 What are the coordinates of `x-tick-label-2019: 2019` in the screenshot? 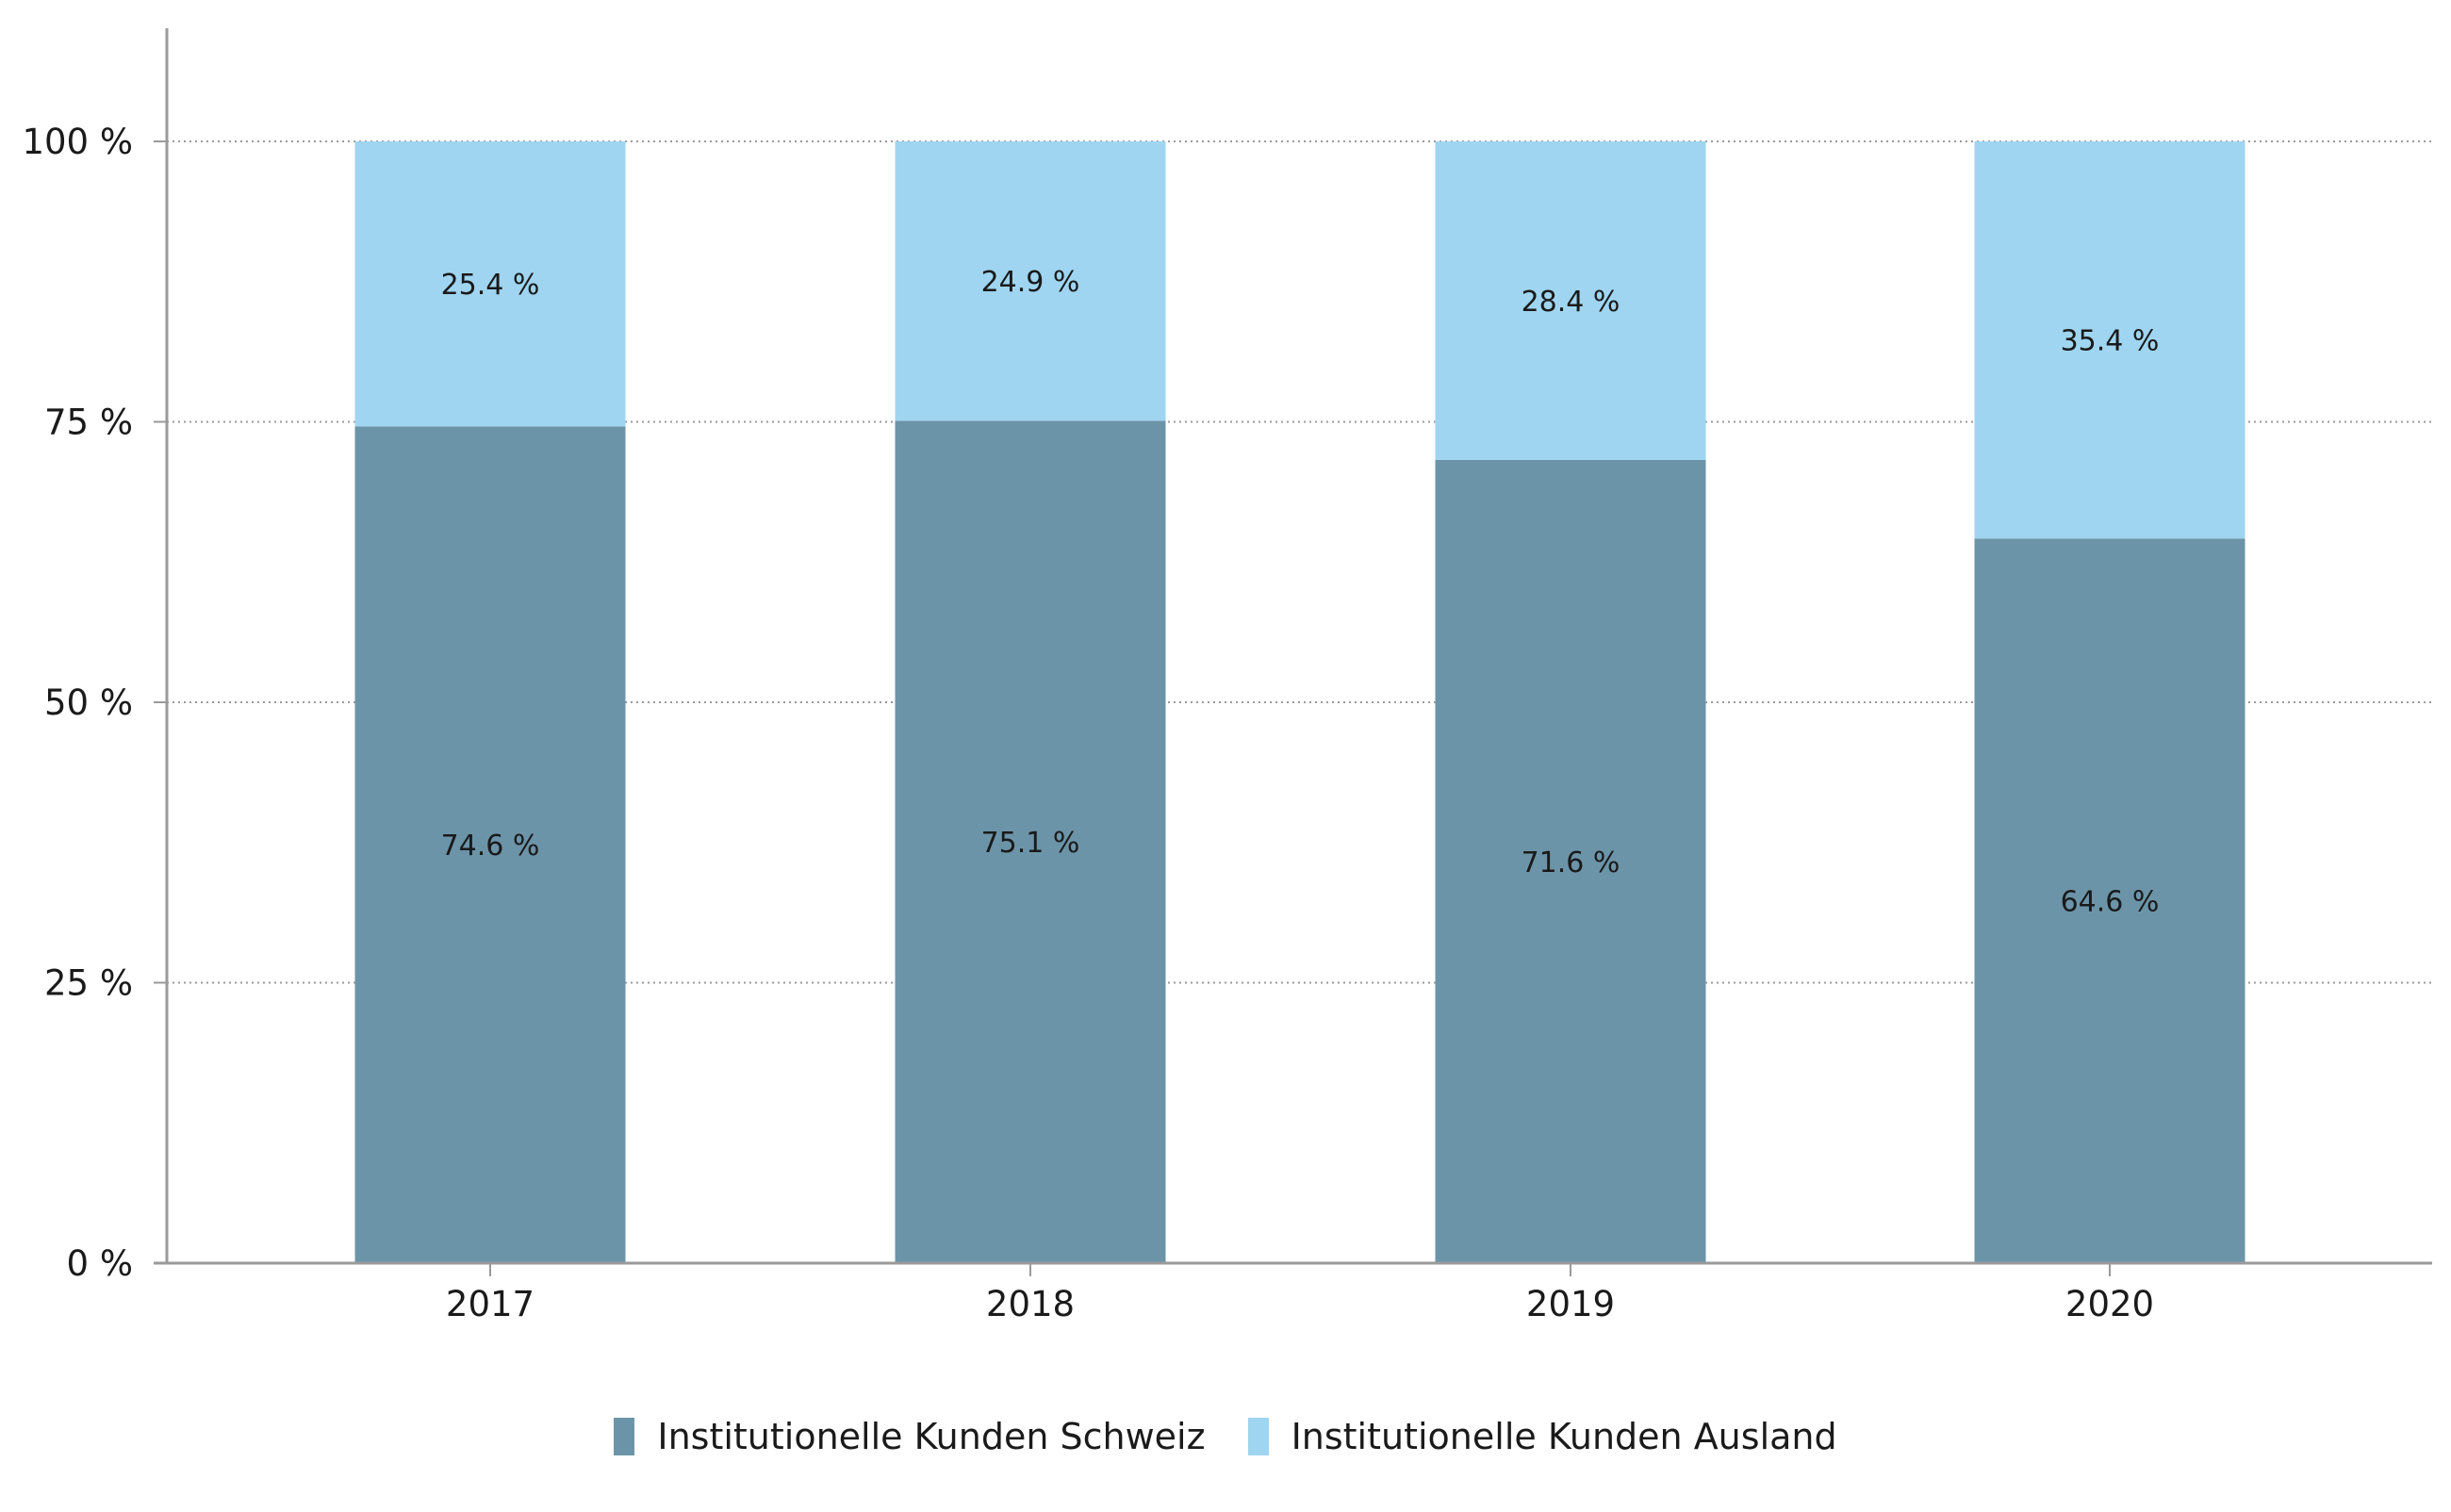 It's located at (1571, 1304).